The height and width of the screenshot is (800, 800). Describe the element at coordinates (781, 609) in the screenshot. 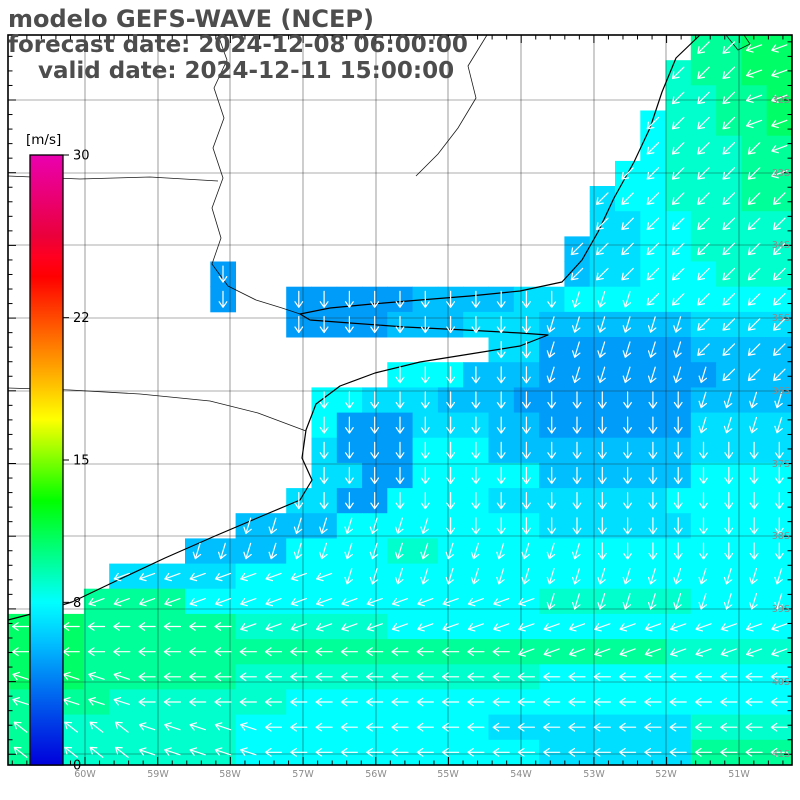

I see `latitude-label: 39S` at that location.